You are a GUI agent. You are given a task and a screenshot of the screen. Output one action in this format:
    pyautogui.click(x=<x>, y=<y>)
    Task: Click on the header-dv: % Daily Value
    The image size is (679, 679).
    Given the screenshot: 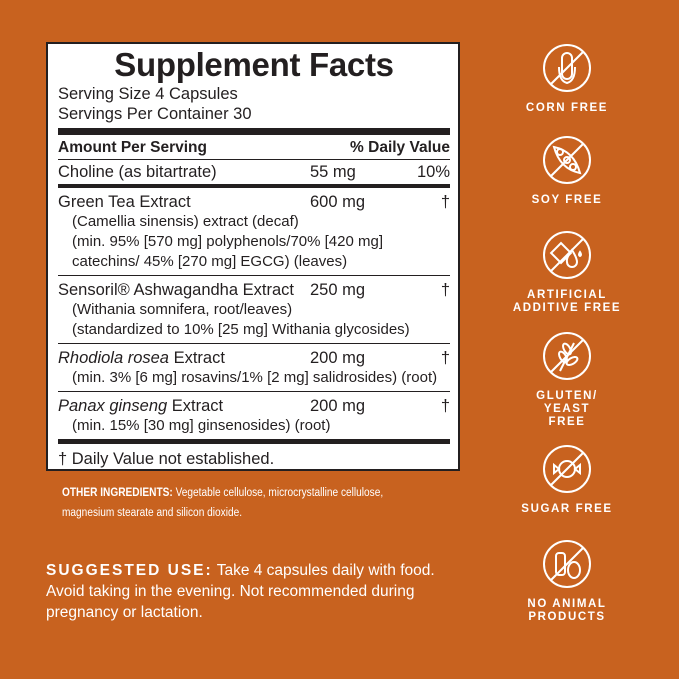 What is the action you would take?
    pyautogui.click(x=400, y=147)
    